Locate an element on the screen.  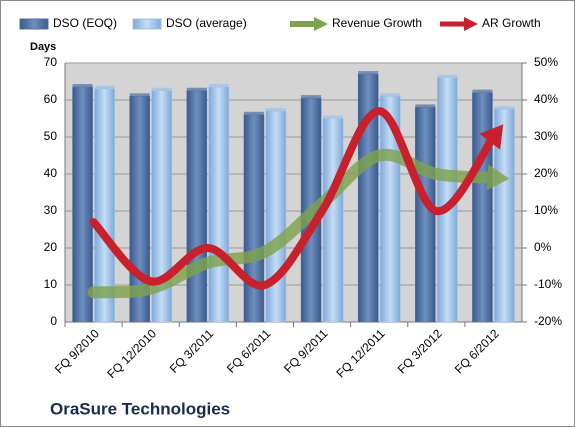
y2-tick-label: 50% is located at coordinates (546, 62).